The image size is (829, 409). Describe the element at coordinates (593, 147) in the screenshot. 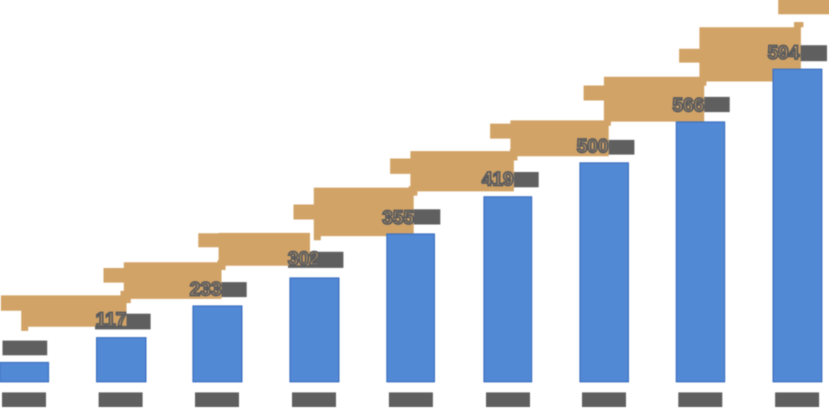

I see `svg-text: 500` at that location.